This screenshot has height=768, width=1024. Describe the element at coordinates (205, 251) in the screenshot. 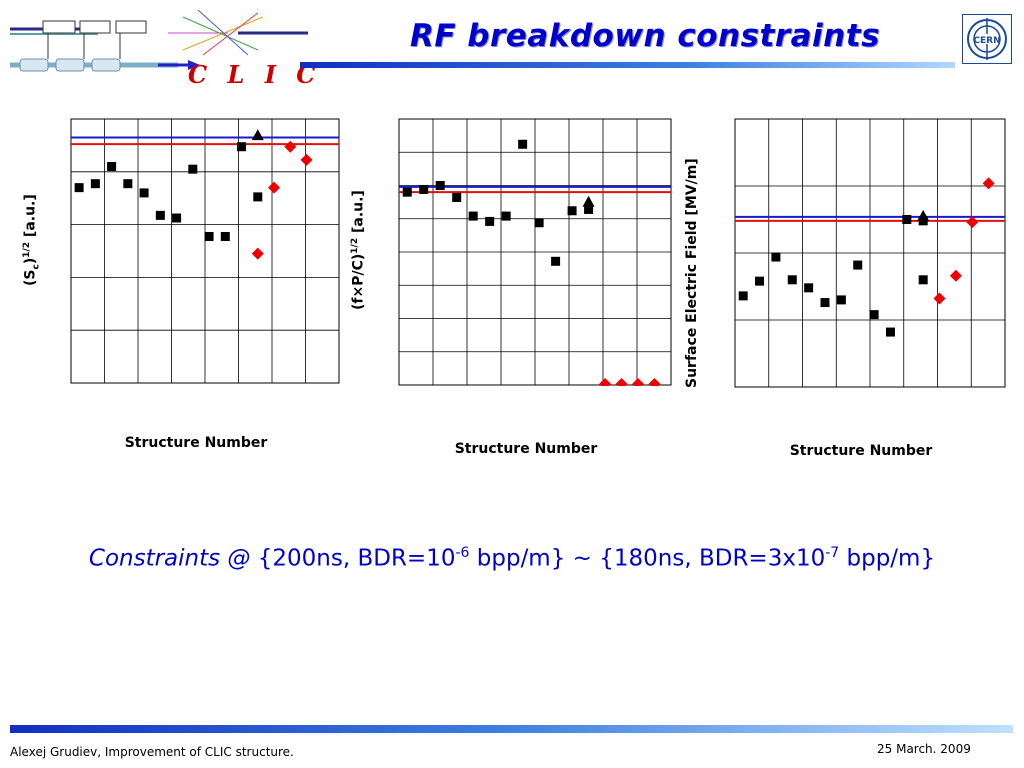

I see `chart-sc` at that location.